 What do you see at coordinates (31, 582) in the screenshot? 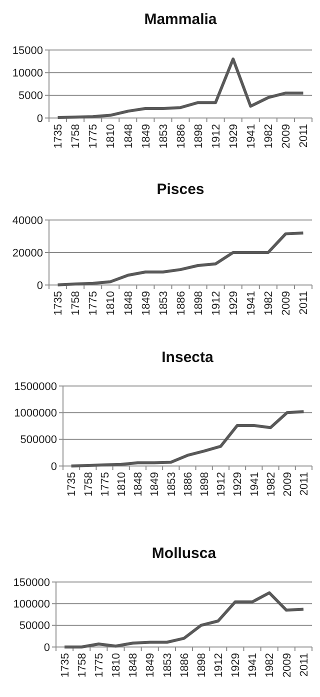
I see `y-tick-label: 150000` at bounding box center [31, 582].